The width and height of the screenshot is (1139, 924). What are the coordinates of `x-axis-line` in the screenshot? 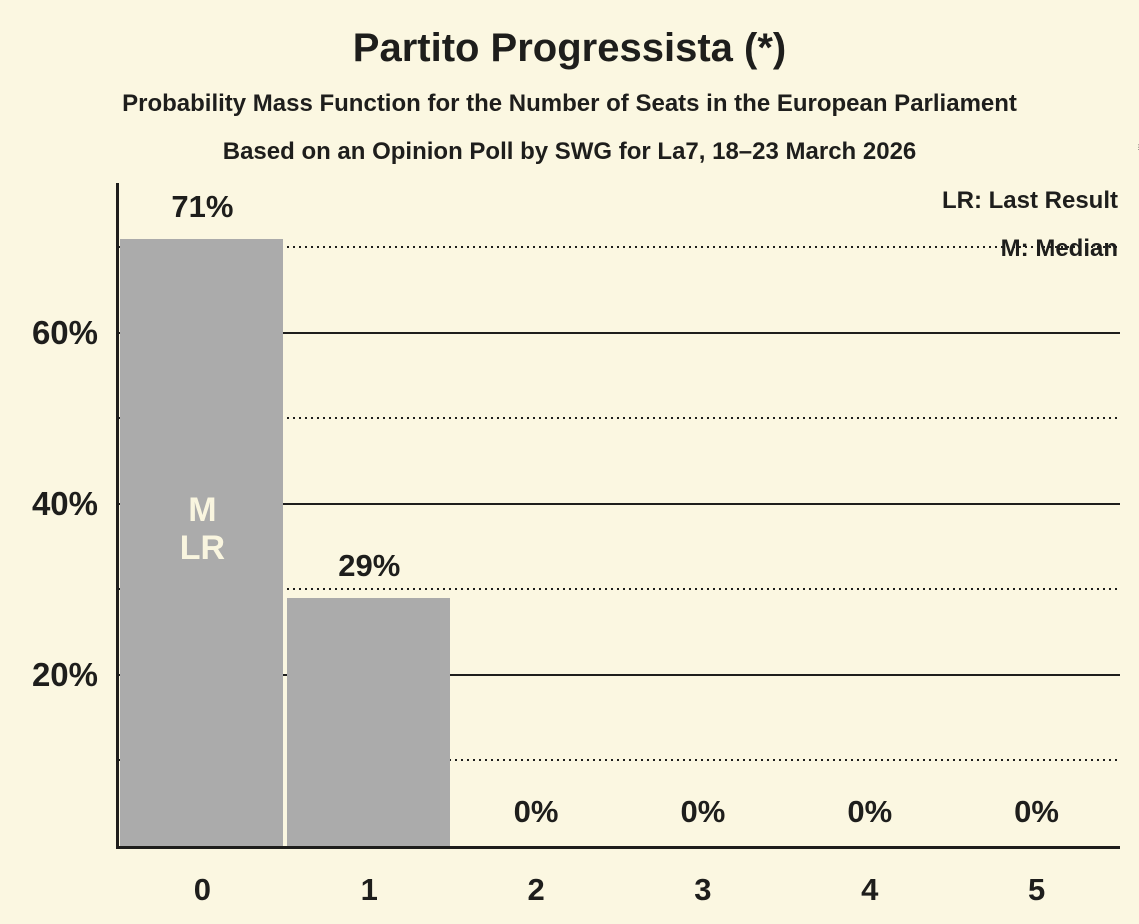 It's located at (618, 847).